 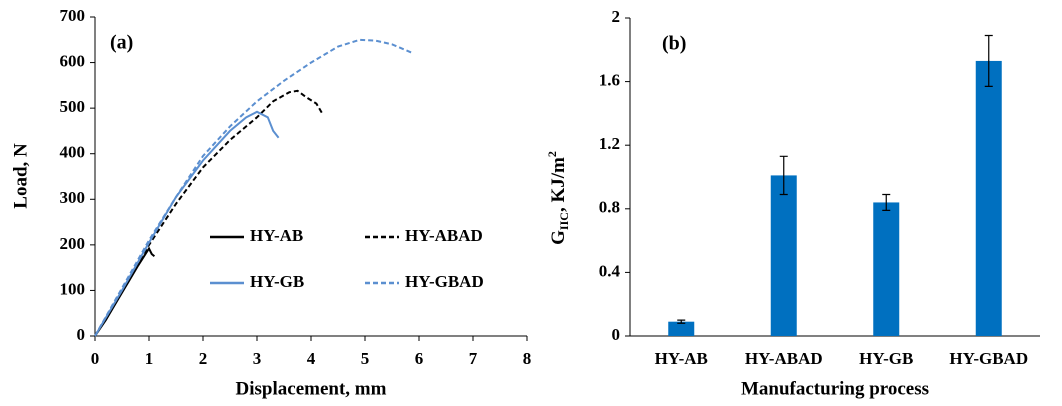 What do you see at coordinates (276, 235) in the screenshot?
I see `legend-label: HY-AB` at bounding box center [276, 235].